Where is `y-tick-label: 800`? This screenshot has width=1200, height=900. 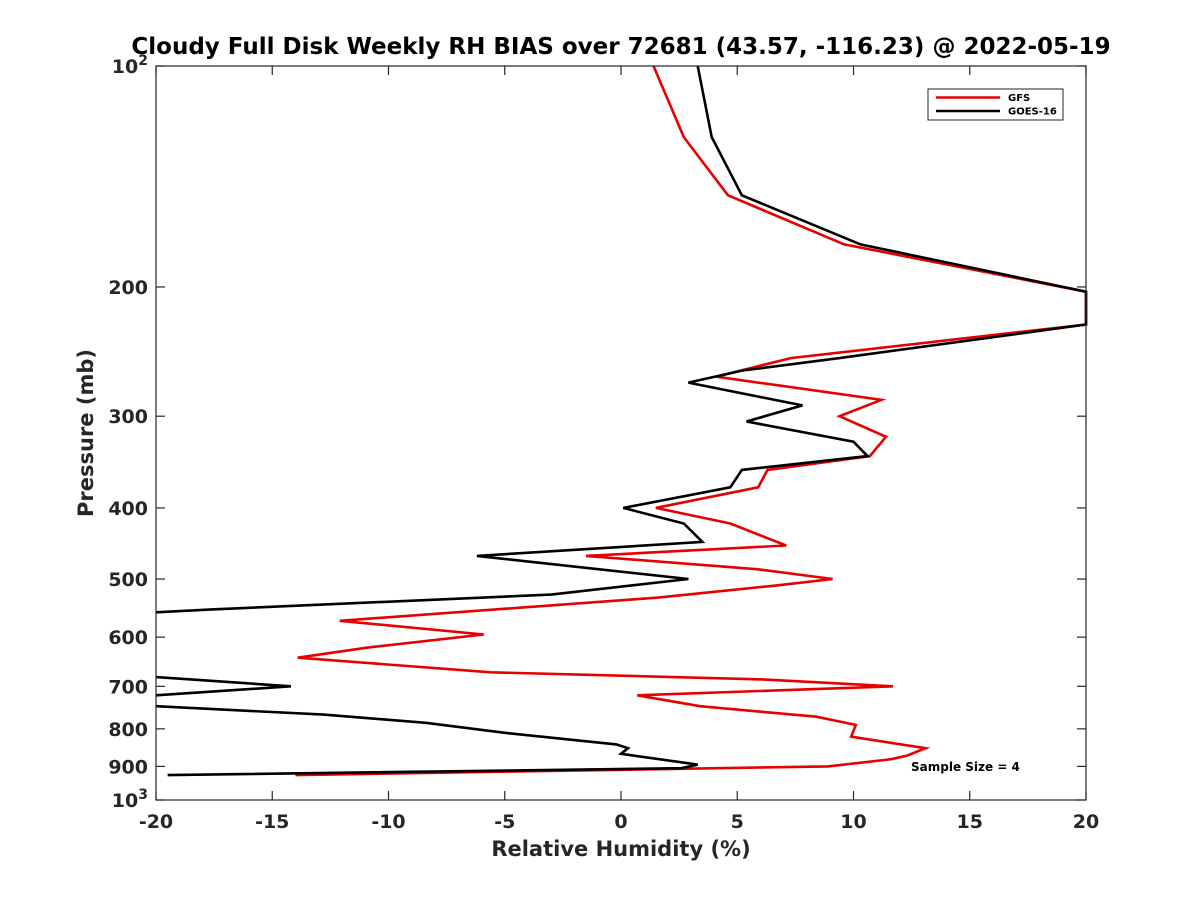 y-tick-label: 800 is located at coordinates (128, 730).